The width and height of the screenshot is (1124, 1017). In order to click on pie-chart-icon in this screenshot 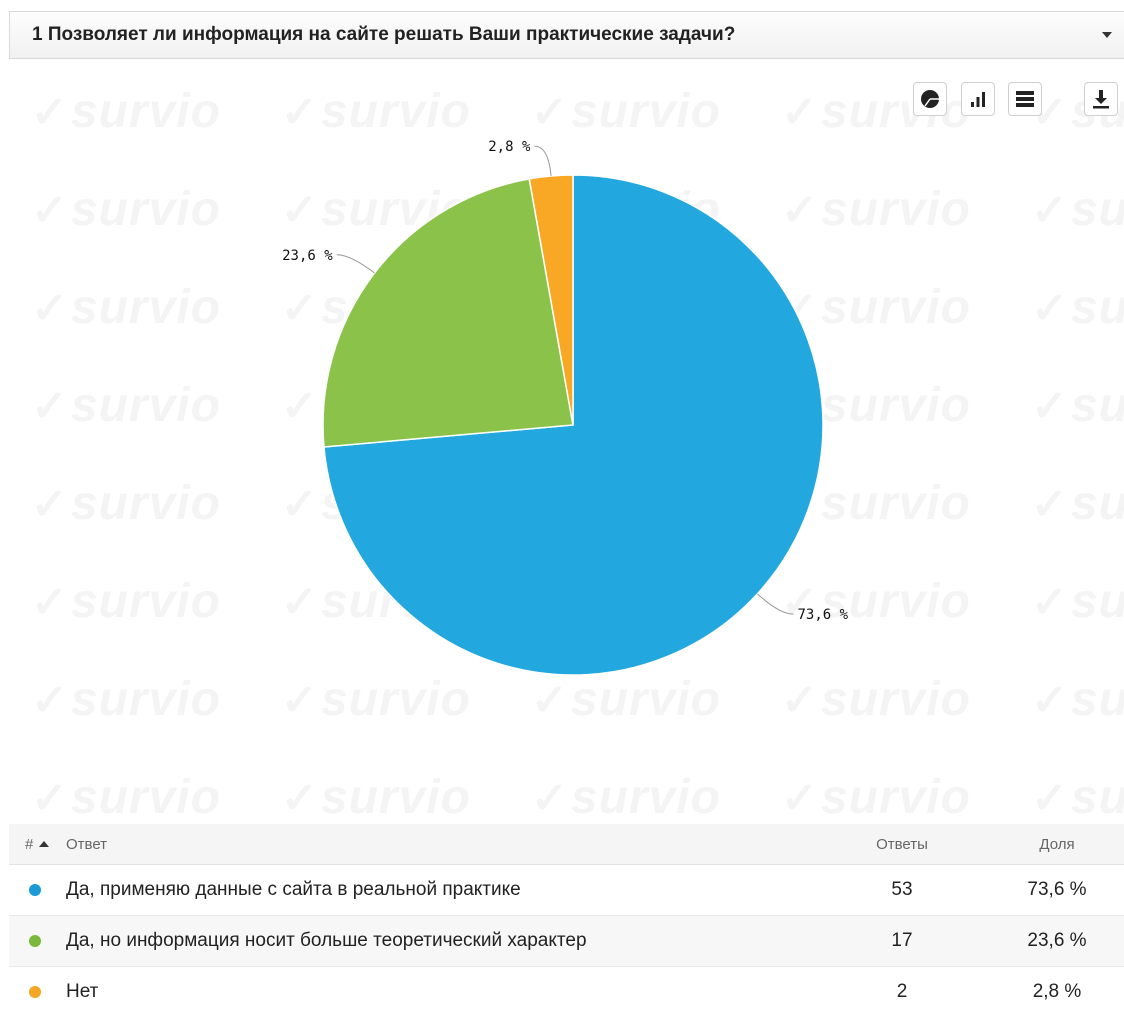, I will do `click(930, 99)`.